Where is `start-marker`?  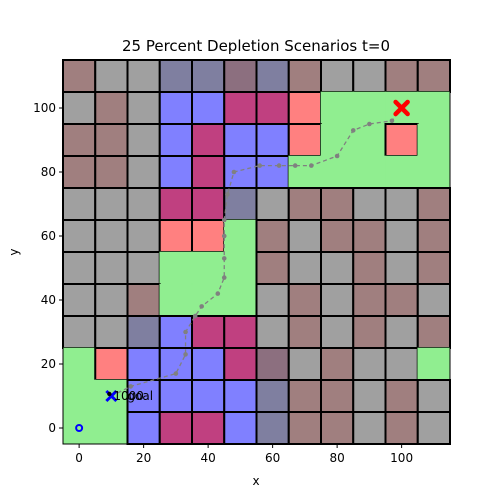
start-marker is located at coordinates (79, 428).